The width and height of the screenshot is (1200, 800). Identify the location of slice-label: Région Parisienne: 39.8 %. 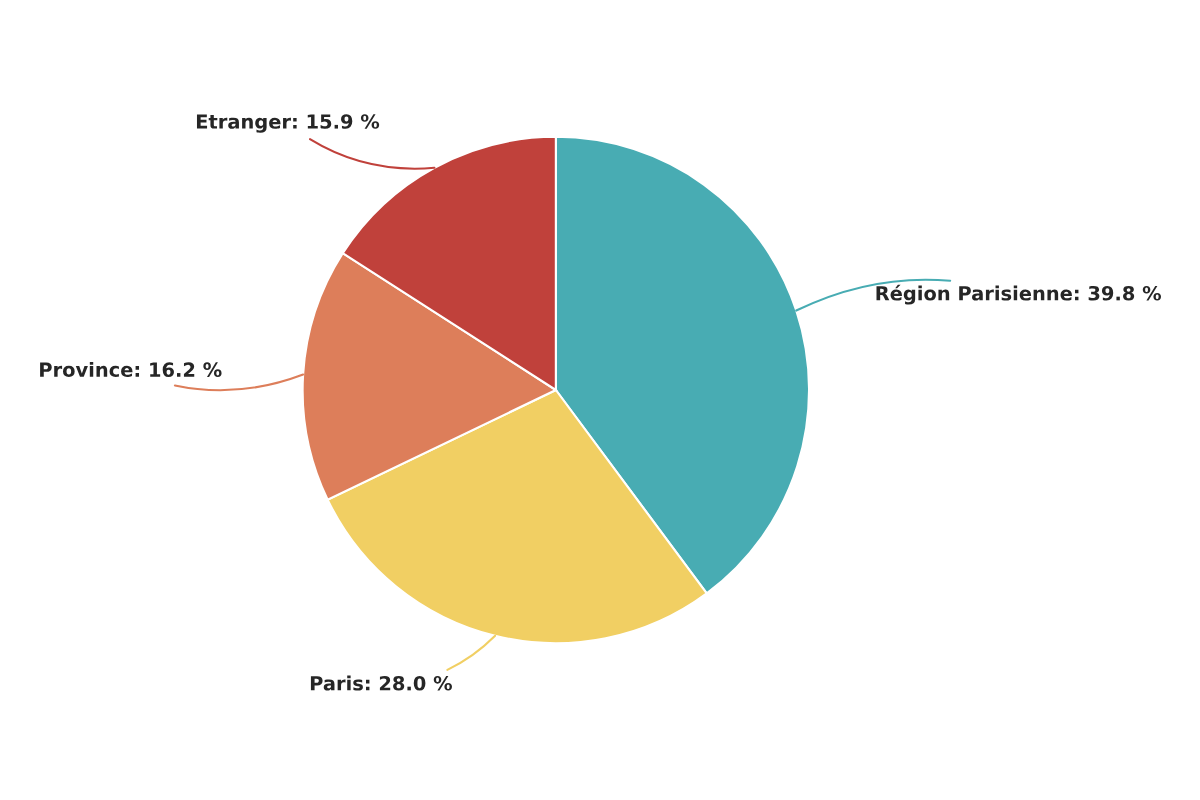
(1018, 294).